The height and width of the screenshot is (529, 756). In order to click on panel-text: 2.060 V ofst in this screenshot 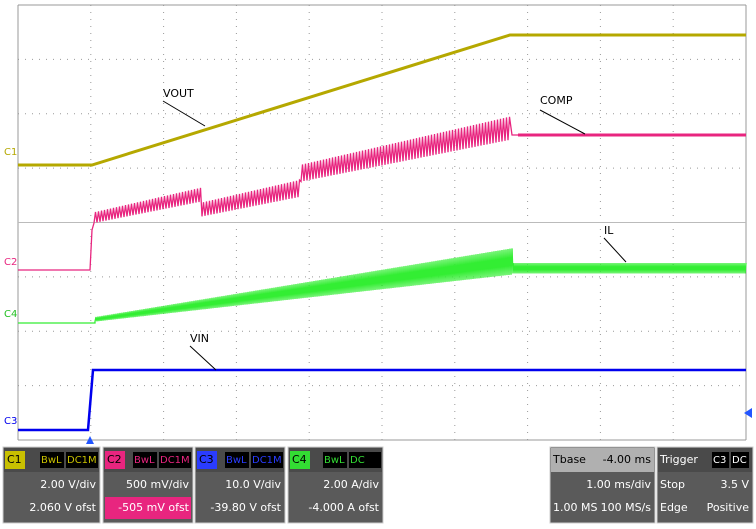, I will do `click(62, 507)`.